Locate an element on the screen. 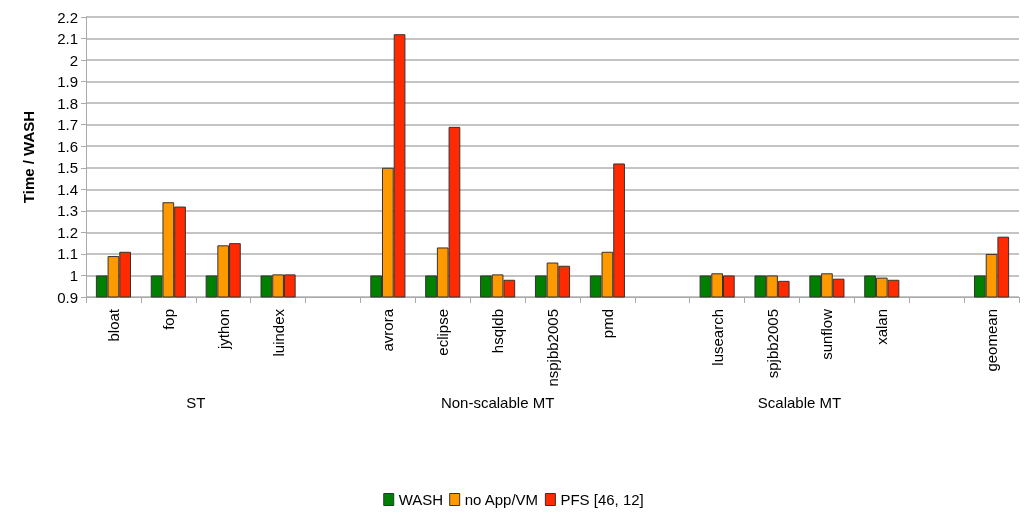 This screenshot has width=1027, height=514. y-tick-label: 1.1 is located at coordinates (67, 254).